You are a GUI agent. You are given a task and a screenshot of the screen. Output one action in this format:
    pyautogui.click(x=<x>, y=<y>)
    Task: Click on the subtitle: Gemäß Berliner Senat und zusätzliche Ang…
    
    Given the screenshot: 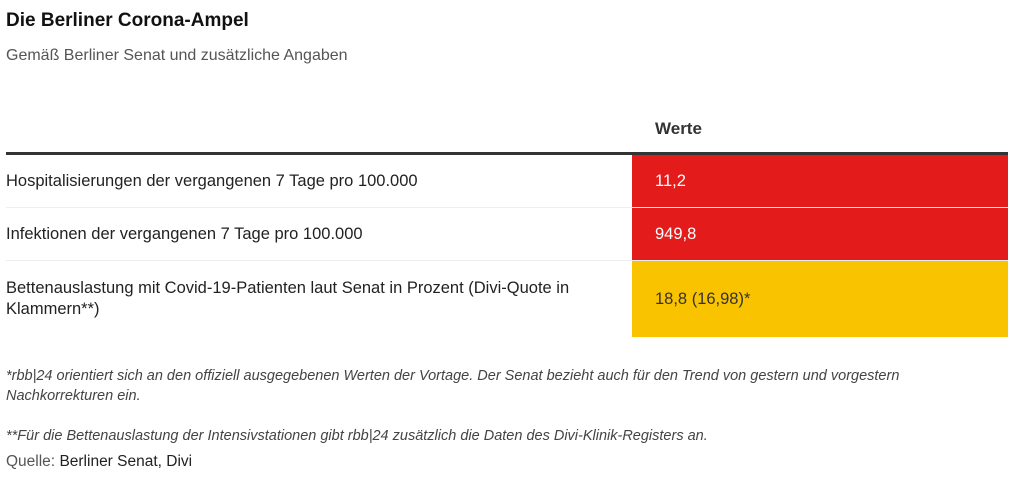 What is the action you would take?
    pyautogui.click(x=177, y=55)
    